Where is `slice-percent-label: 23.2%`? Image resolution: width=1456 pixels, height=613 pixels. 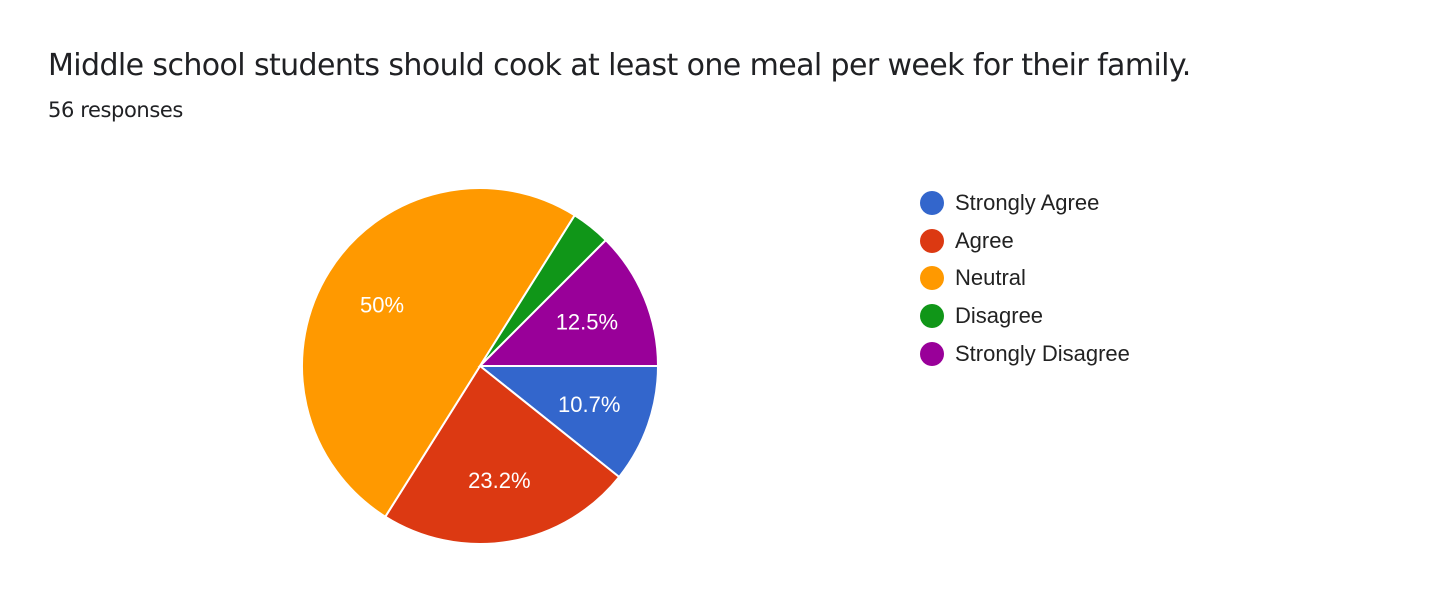 slice-percent-label: 23.2% is located at coordinates (499, 480).